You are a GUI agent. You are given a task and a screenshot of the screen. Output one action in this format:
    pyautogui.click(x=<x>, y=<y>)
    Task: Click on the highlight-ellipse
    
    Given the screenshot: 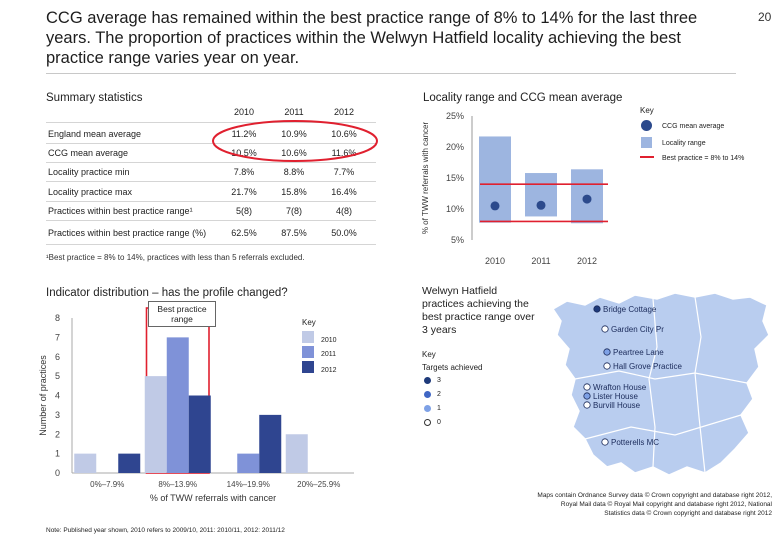 What is the action you would take?
    pyautogui.click(x=295, y=141)
    